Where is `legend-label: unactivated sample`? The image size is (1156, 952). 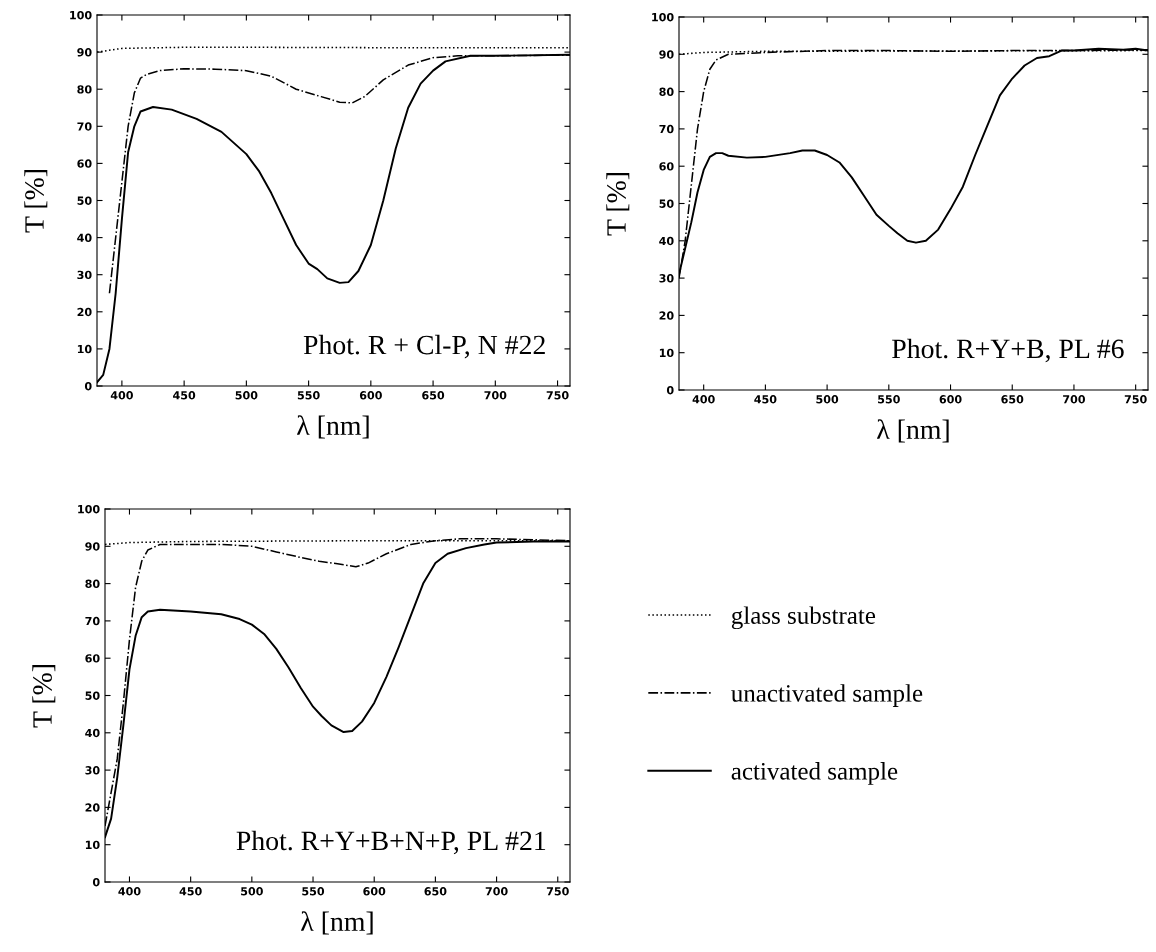 legend-label: unactivated sample is located at coordinates (827, 695).